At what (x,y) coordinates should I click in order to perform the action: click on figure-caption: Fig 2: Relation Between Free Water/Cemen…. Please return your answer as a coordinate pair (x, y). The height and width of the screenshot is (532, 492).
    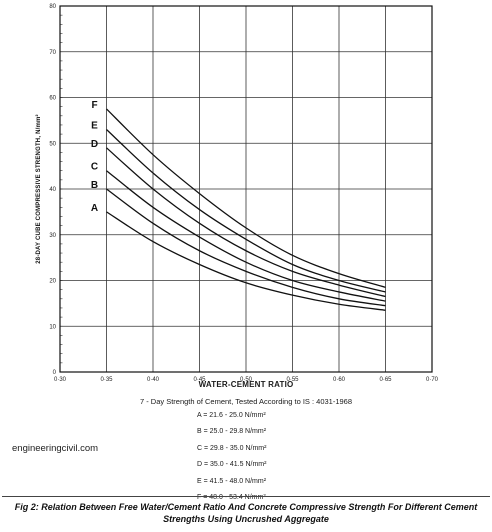
    Looking at the image, I should click on (246, 513).